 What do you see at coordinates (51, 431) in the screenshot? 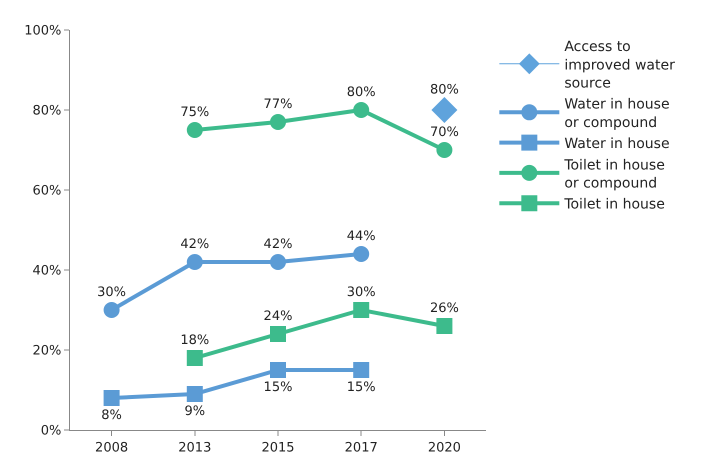
I see `y-tick-label: 0%` at bounding box center [51, 431].